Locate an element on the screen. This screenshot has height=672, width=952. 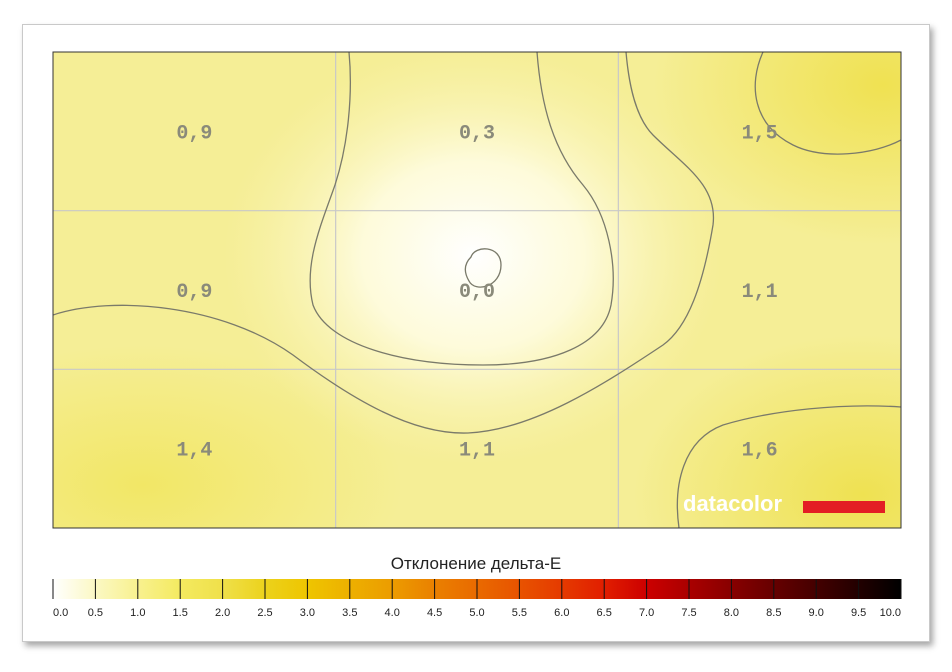
cell-value-label: 1,5 is located at coordinates (760, 133).